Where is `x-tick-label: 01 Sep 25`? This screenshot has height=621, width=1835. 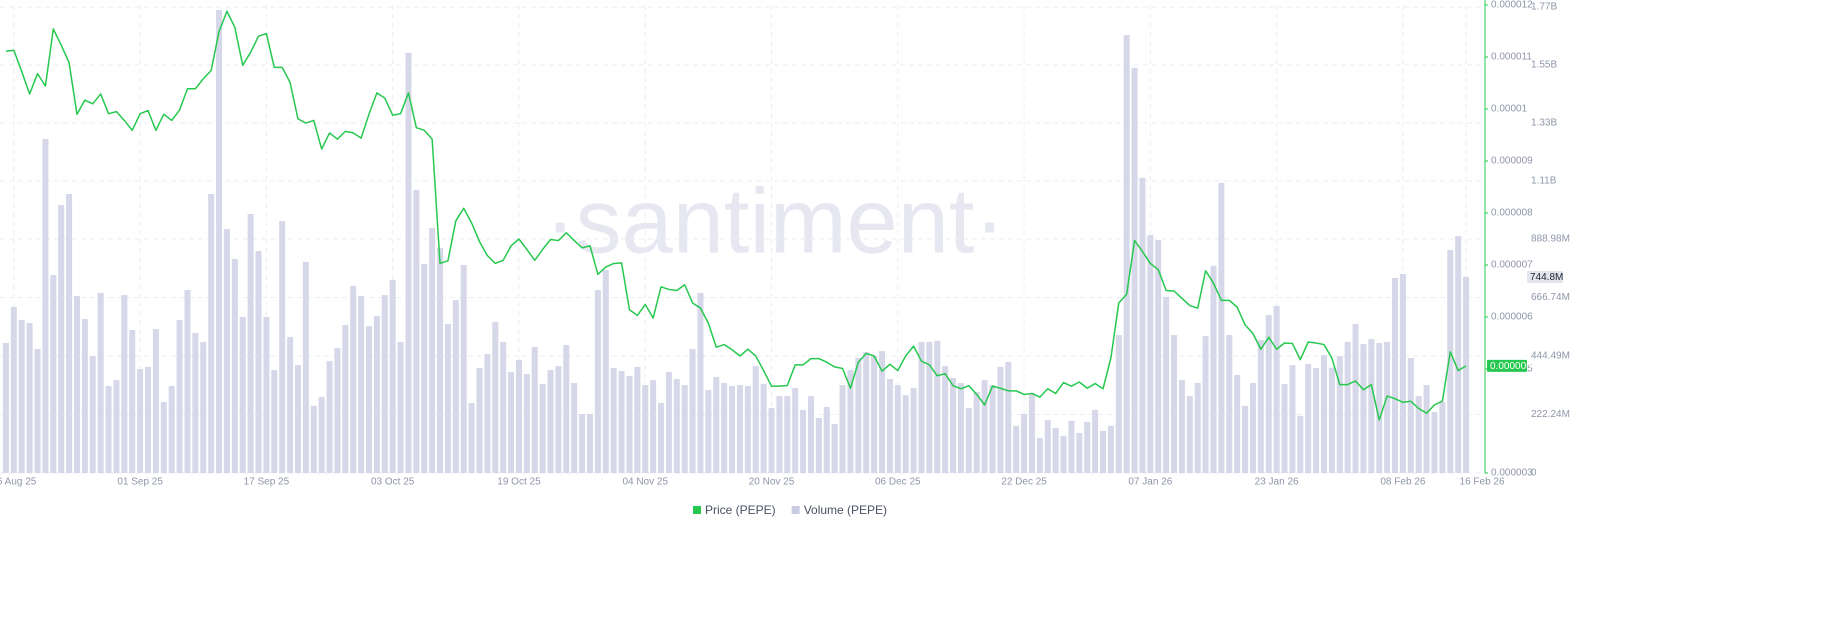
x-tick-label: 01 Sep 25 is located at coordinates (140, 482).